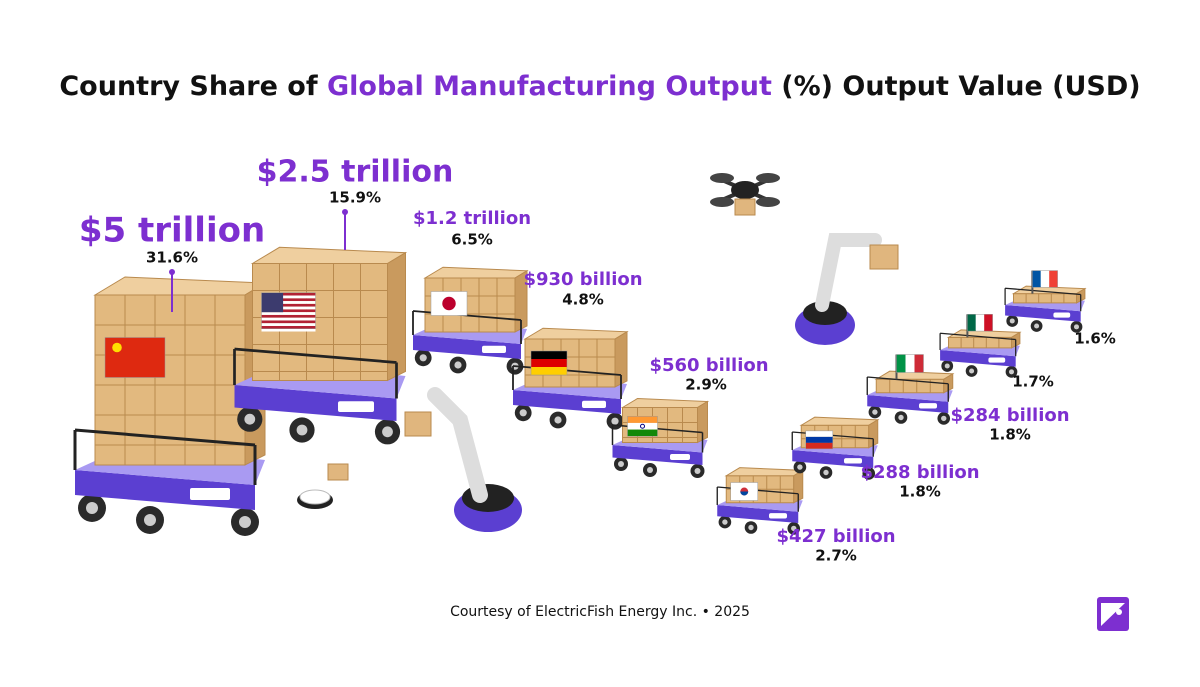  I want to click on value-label: $284 billion, so click(1009, 415).